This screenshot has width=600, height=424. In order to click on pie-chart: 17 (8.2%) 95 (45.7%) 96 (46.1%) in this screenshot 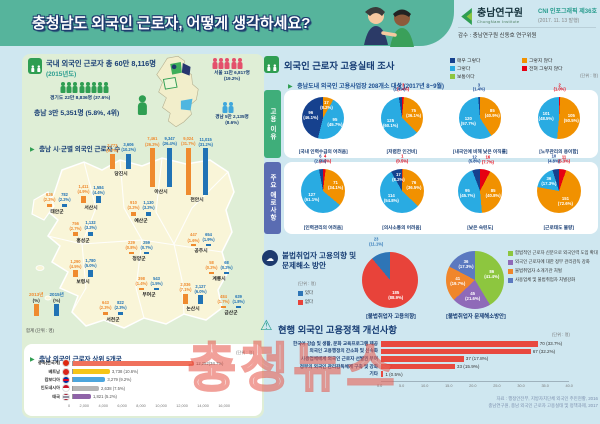, I will do `click(323, 118)`.